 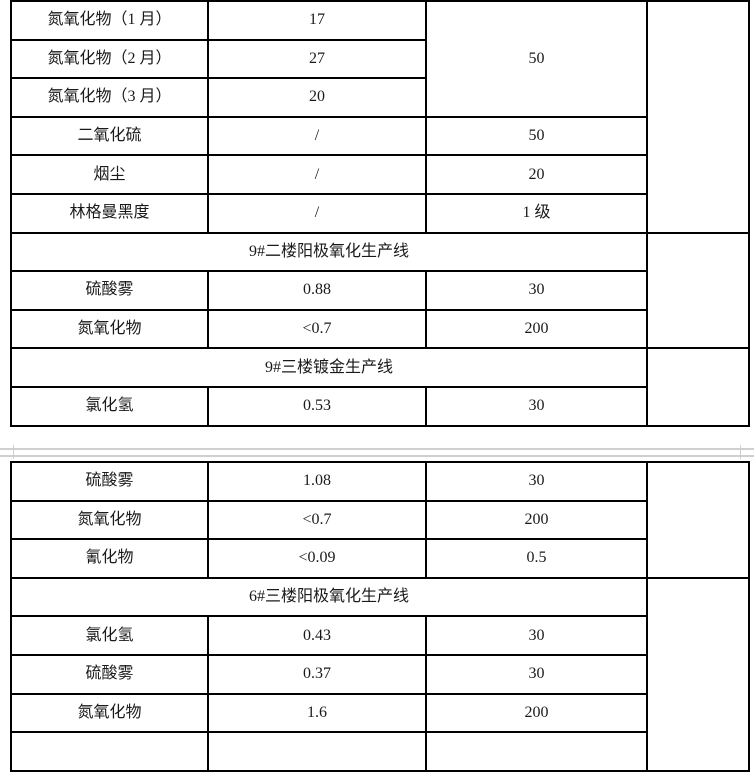 I want to click on table-row: 氮氧化物 1.6 200, so click(x=379, y=713).